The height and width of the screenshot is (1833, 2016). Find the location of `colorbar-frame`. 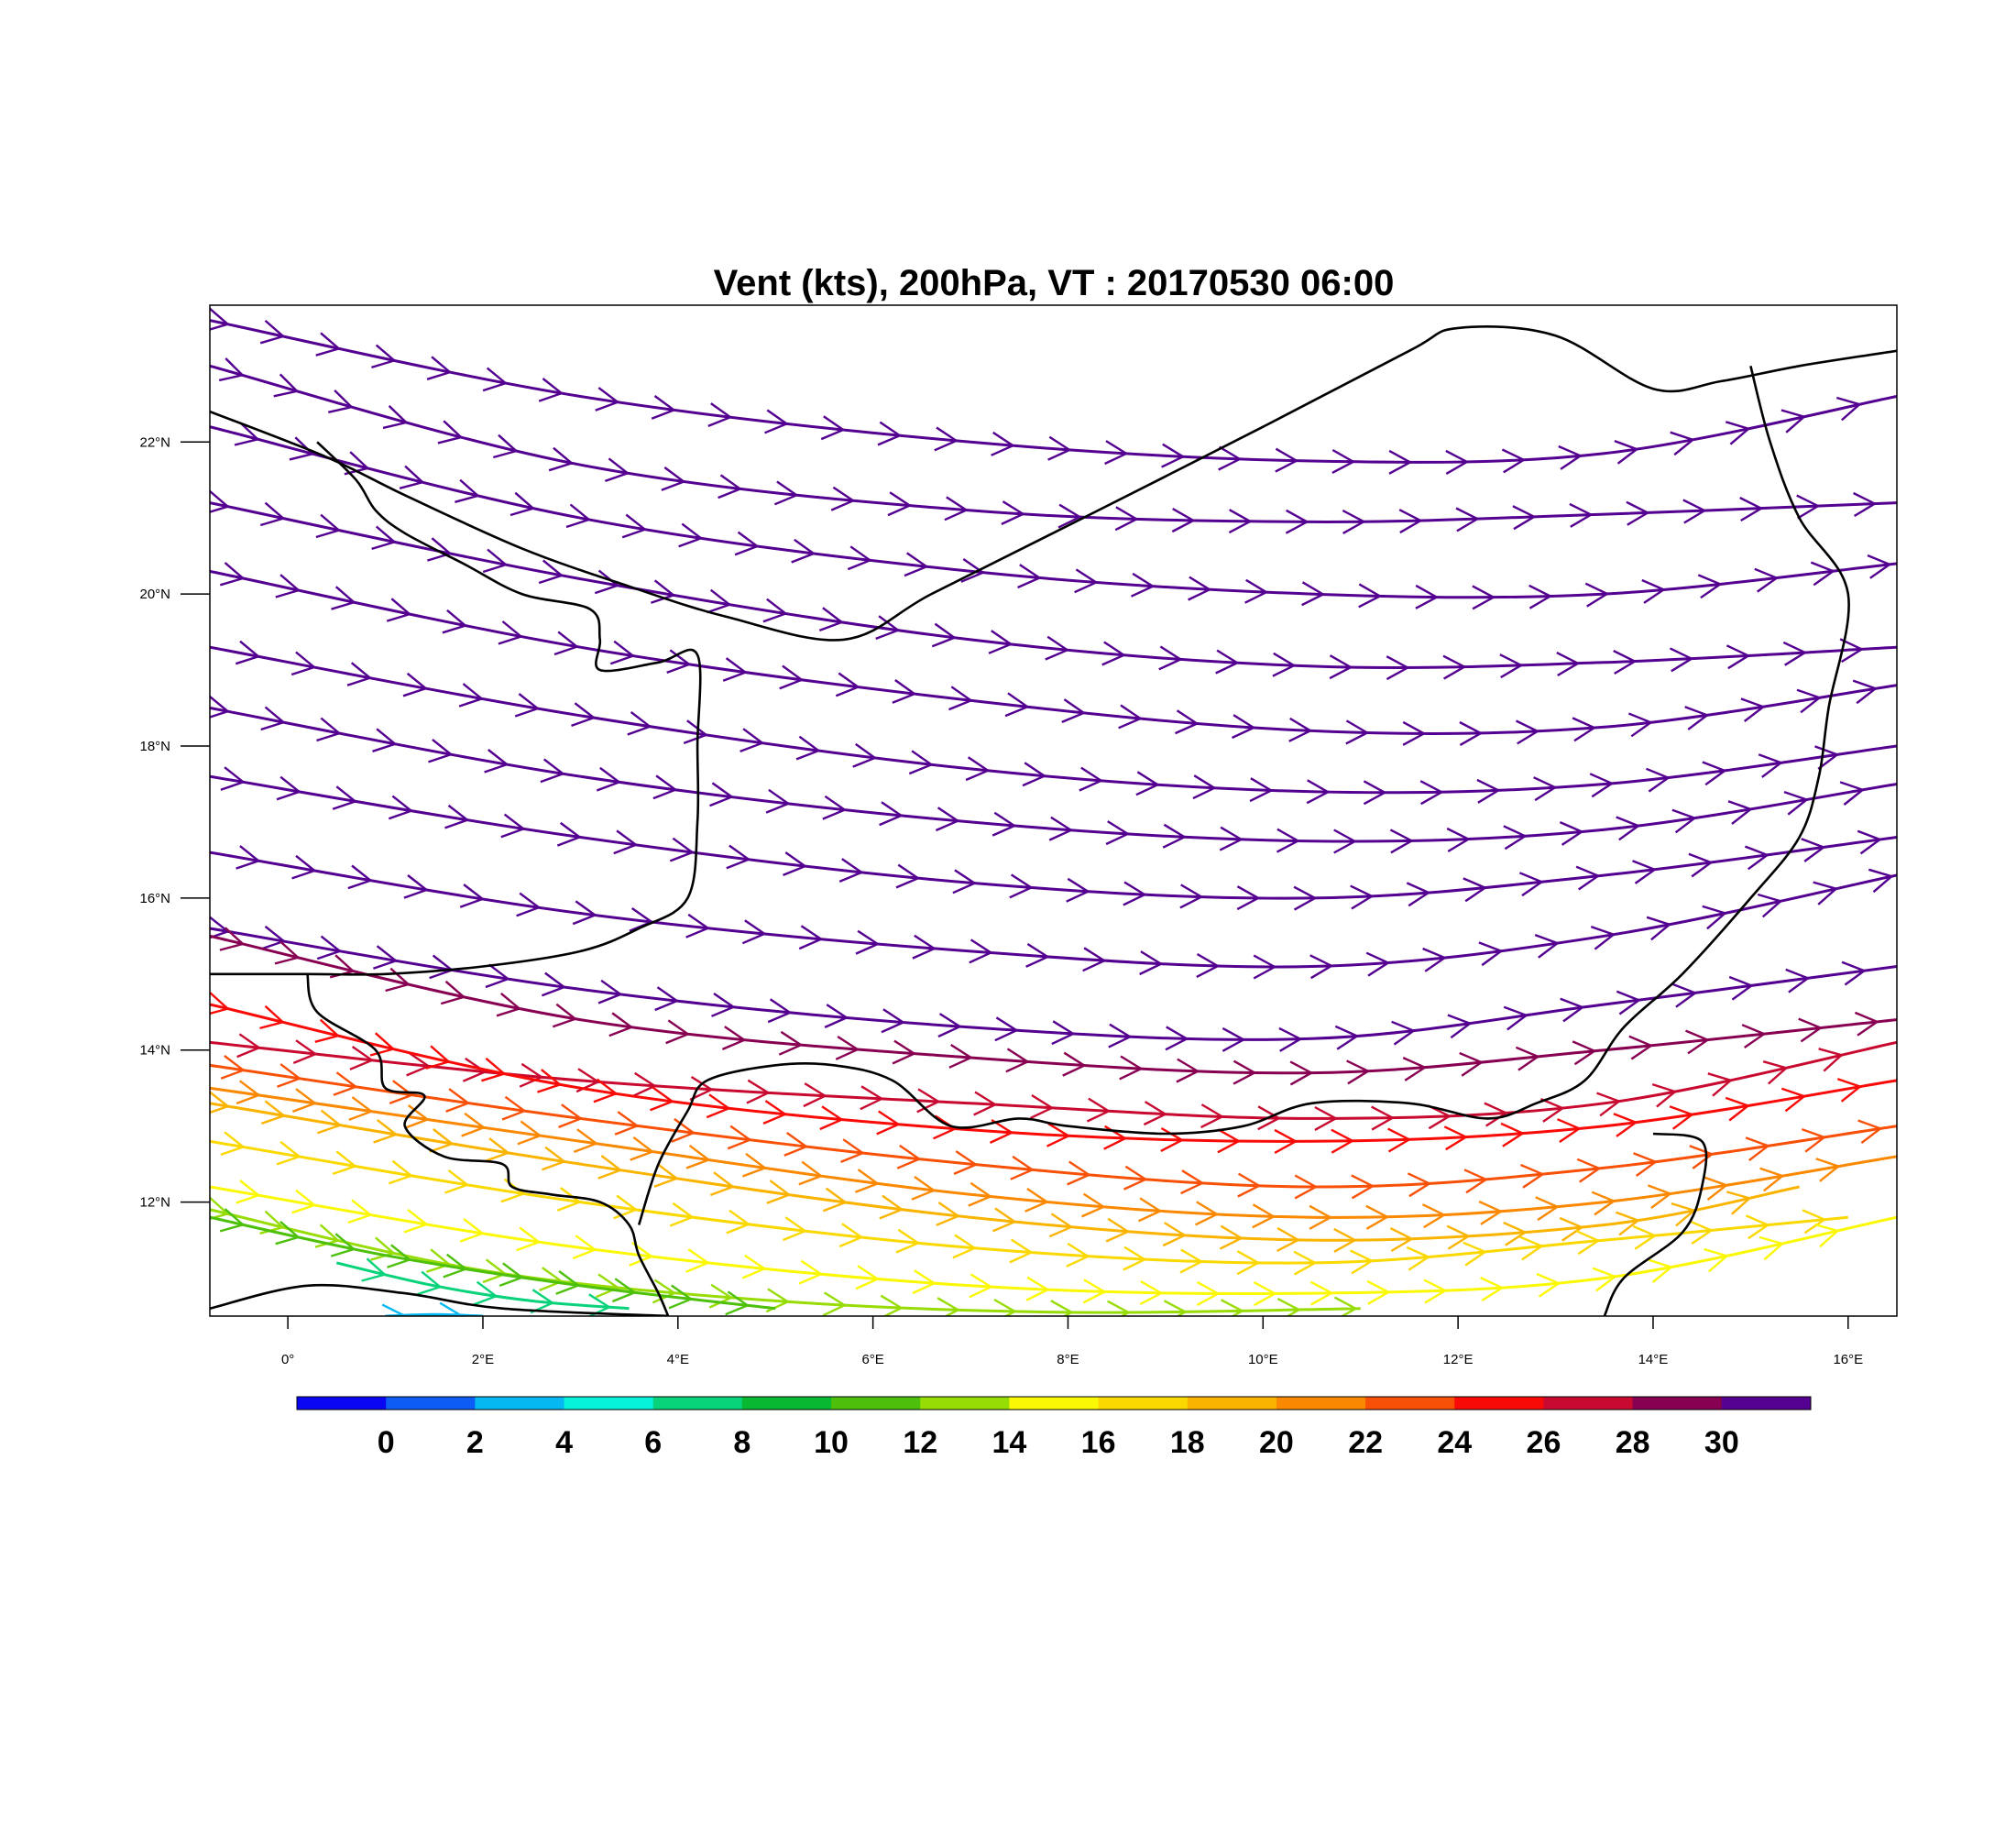

colorbar-frame is located at coordinates (1054, 1403).